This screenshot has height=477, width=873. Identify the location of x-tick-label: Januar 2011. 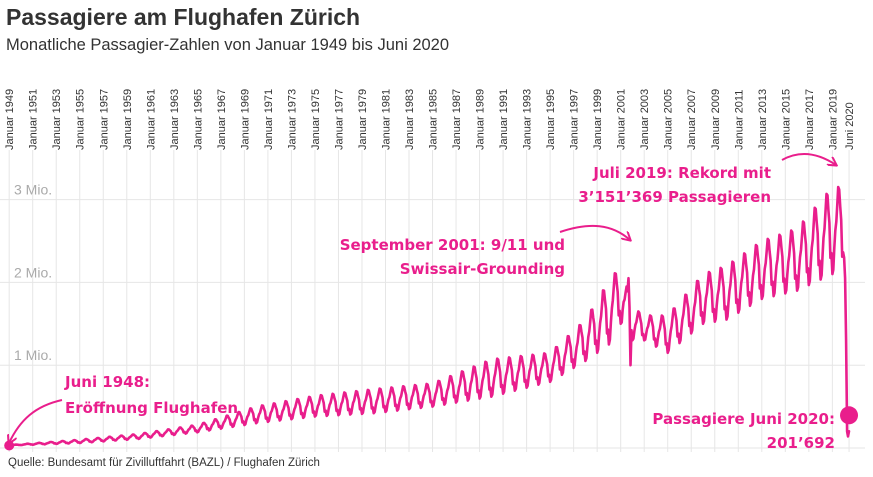
(739, 120).